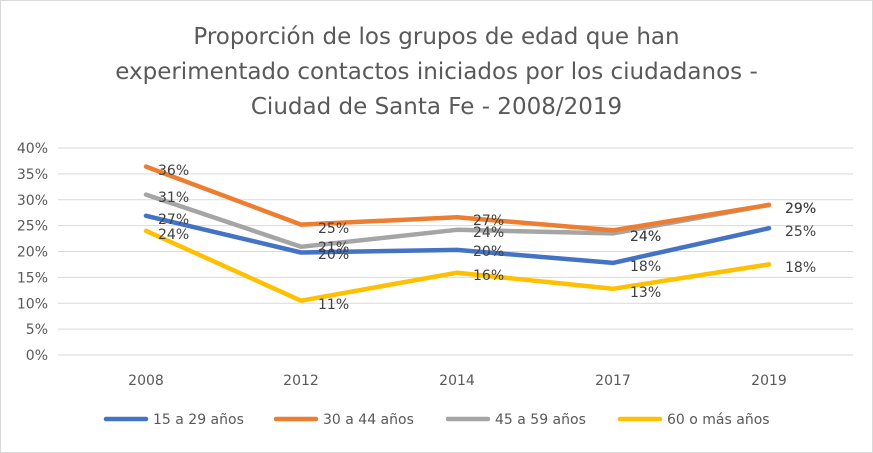 This screenshot has width=873, height=453. Describe the element at coordinates (333, 305) in the screenshot. I see `data-label: 11%` at that location.